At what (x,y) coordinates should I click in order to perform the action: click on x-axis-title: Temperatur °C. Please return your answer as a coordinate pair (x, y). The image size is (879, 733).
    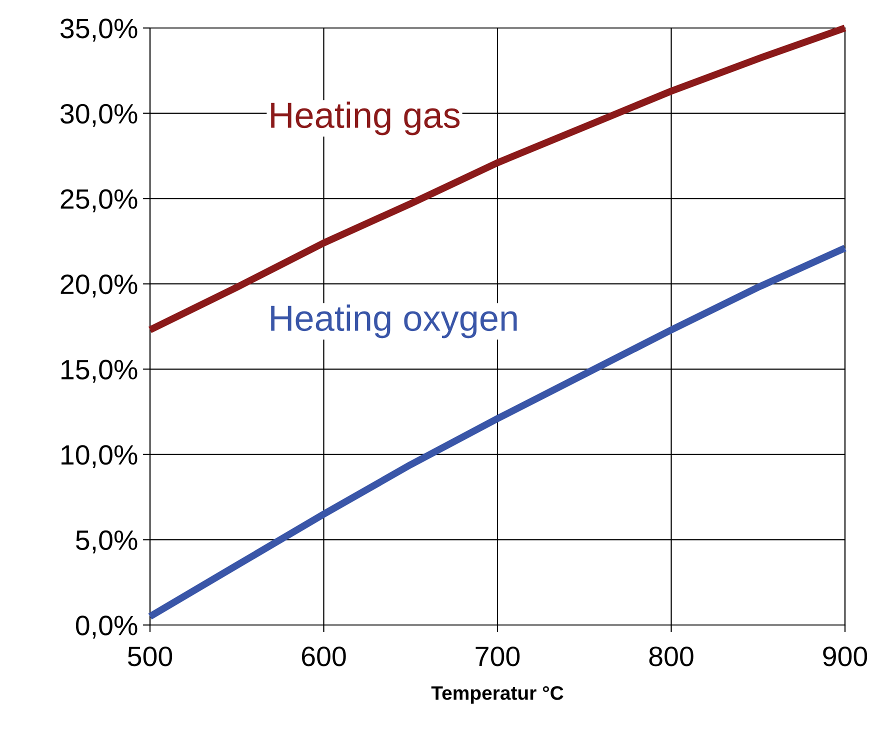
    Looking at the image, I should click on (497, 695).